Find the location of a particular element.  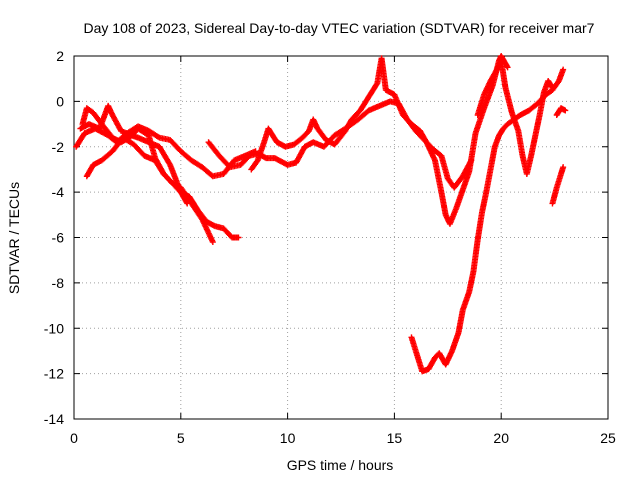

x-tick-label: 20 is located at coordinates (501, 438).